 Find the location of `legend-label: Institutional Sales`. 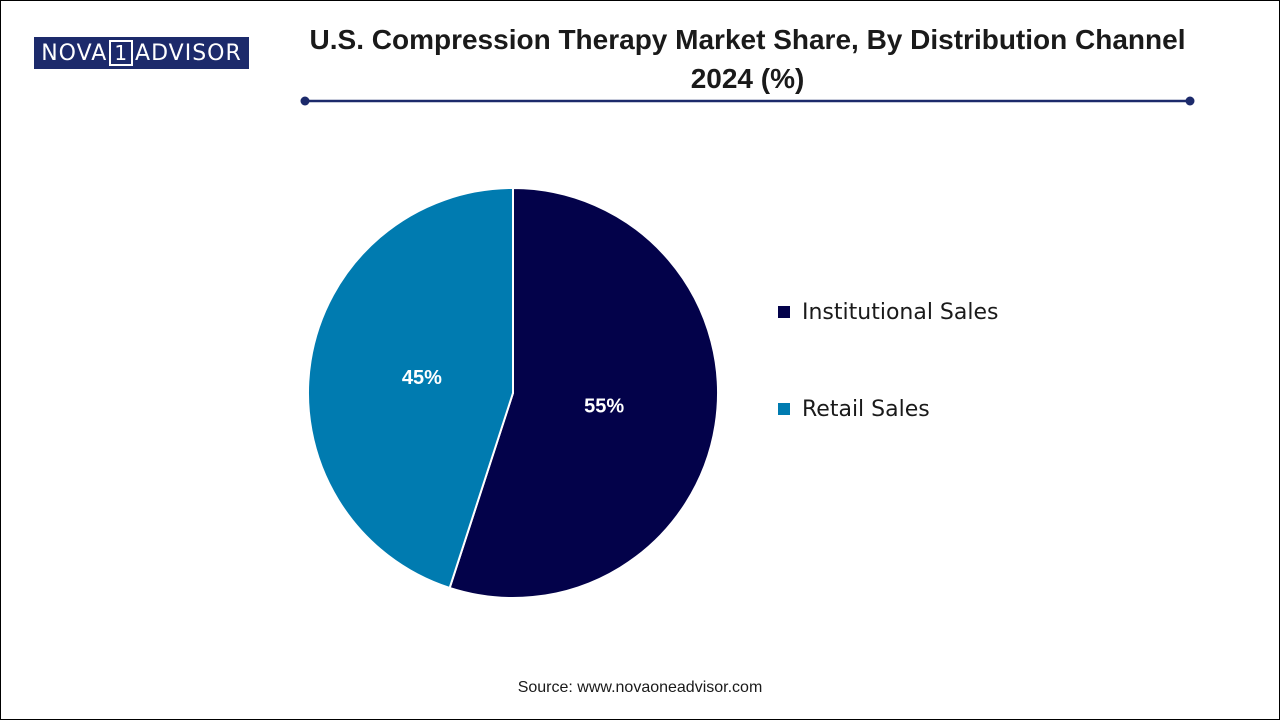

legend-label: Institutional Sales is located at coordinates (900, 312).